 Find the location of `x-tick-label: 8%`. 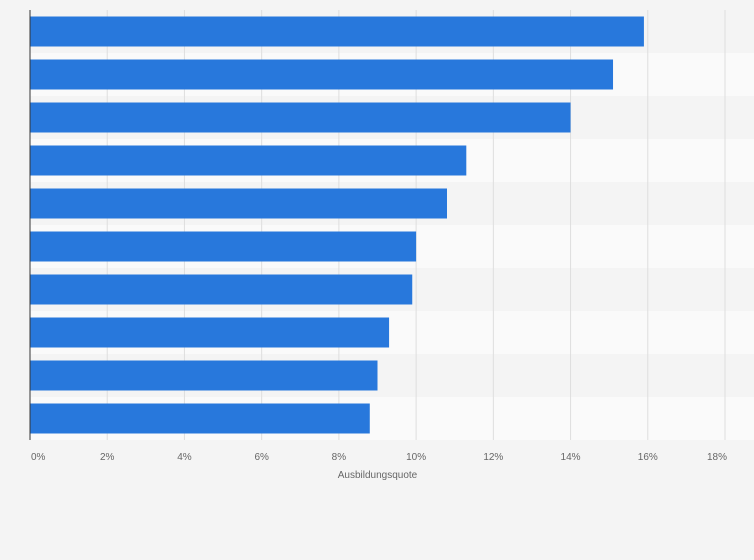

x-tick-label: 8% is located at coordinates (339, 457).